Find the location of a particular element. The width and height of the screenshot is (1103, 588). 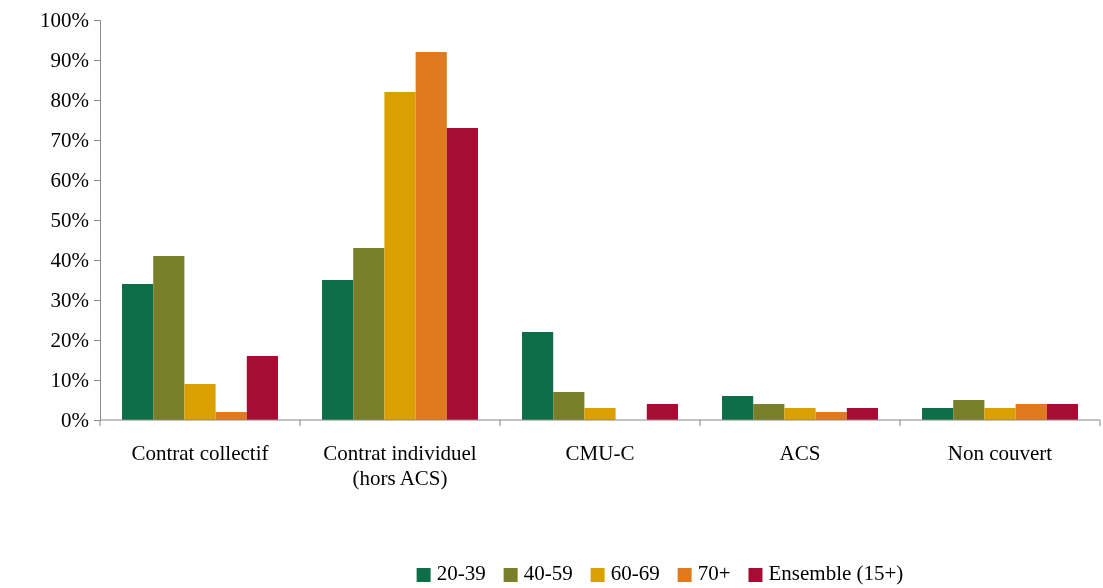

x-tick-label: Contrat individuel (hors ACS) is located at coordinates (400, 466).